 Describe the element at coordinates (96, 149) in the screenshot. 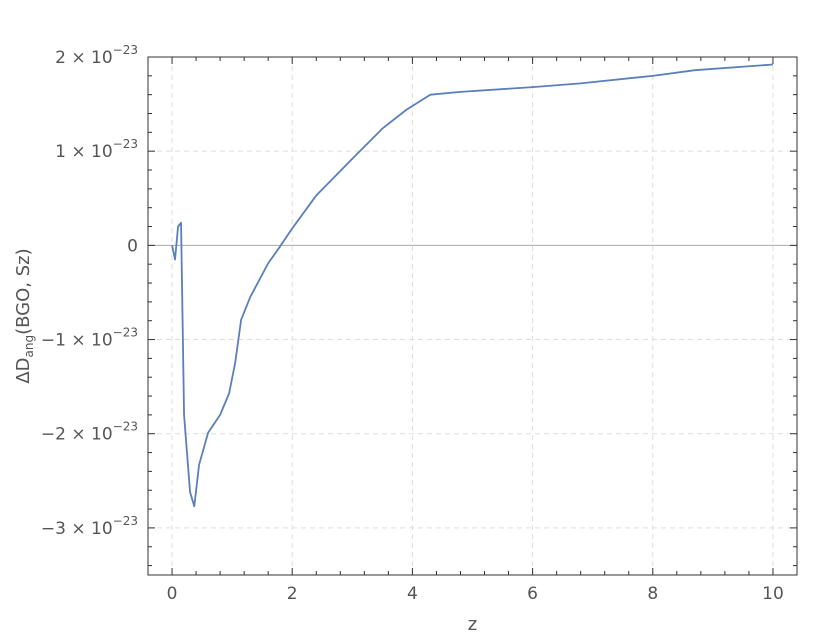

I see `y-tick-label: 1 × 10⁻²³` at that location.